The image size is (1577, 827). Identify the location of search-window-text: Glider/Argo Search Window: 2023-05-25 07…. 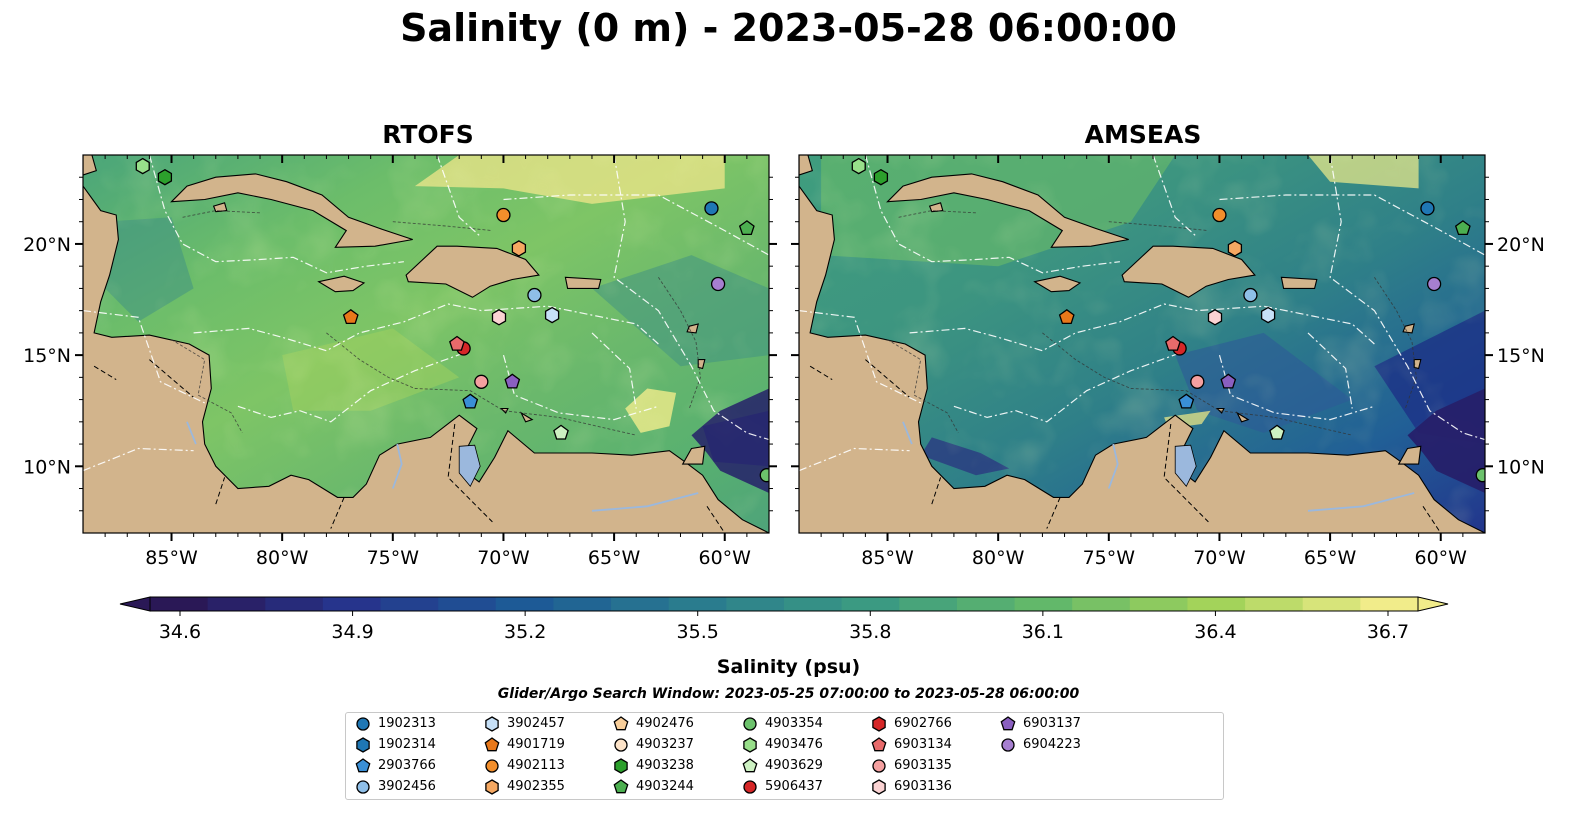
(788, 694).